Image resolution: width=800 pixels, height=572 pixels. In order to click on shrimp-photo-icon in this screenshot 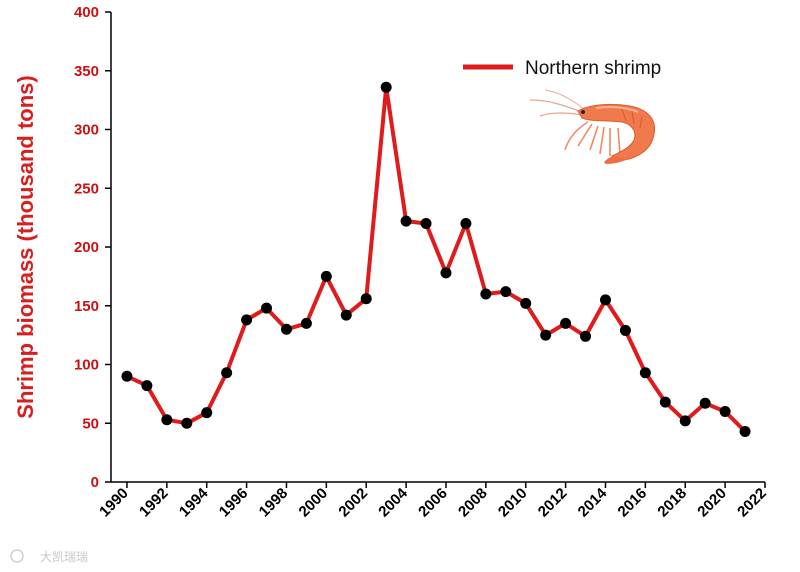, I will do `click(592, 126)`.